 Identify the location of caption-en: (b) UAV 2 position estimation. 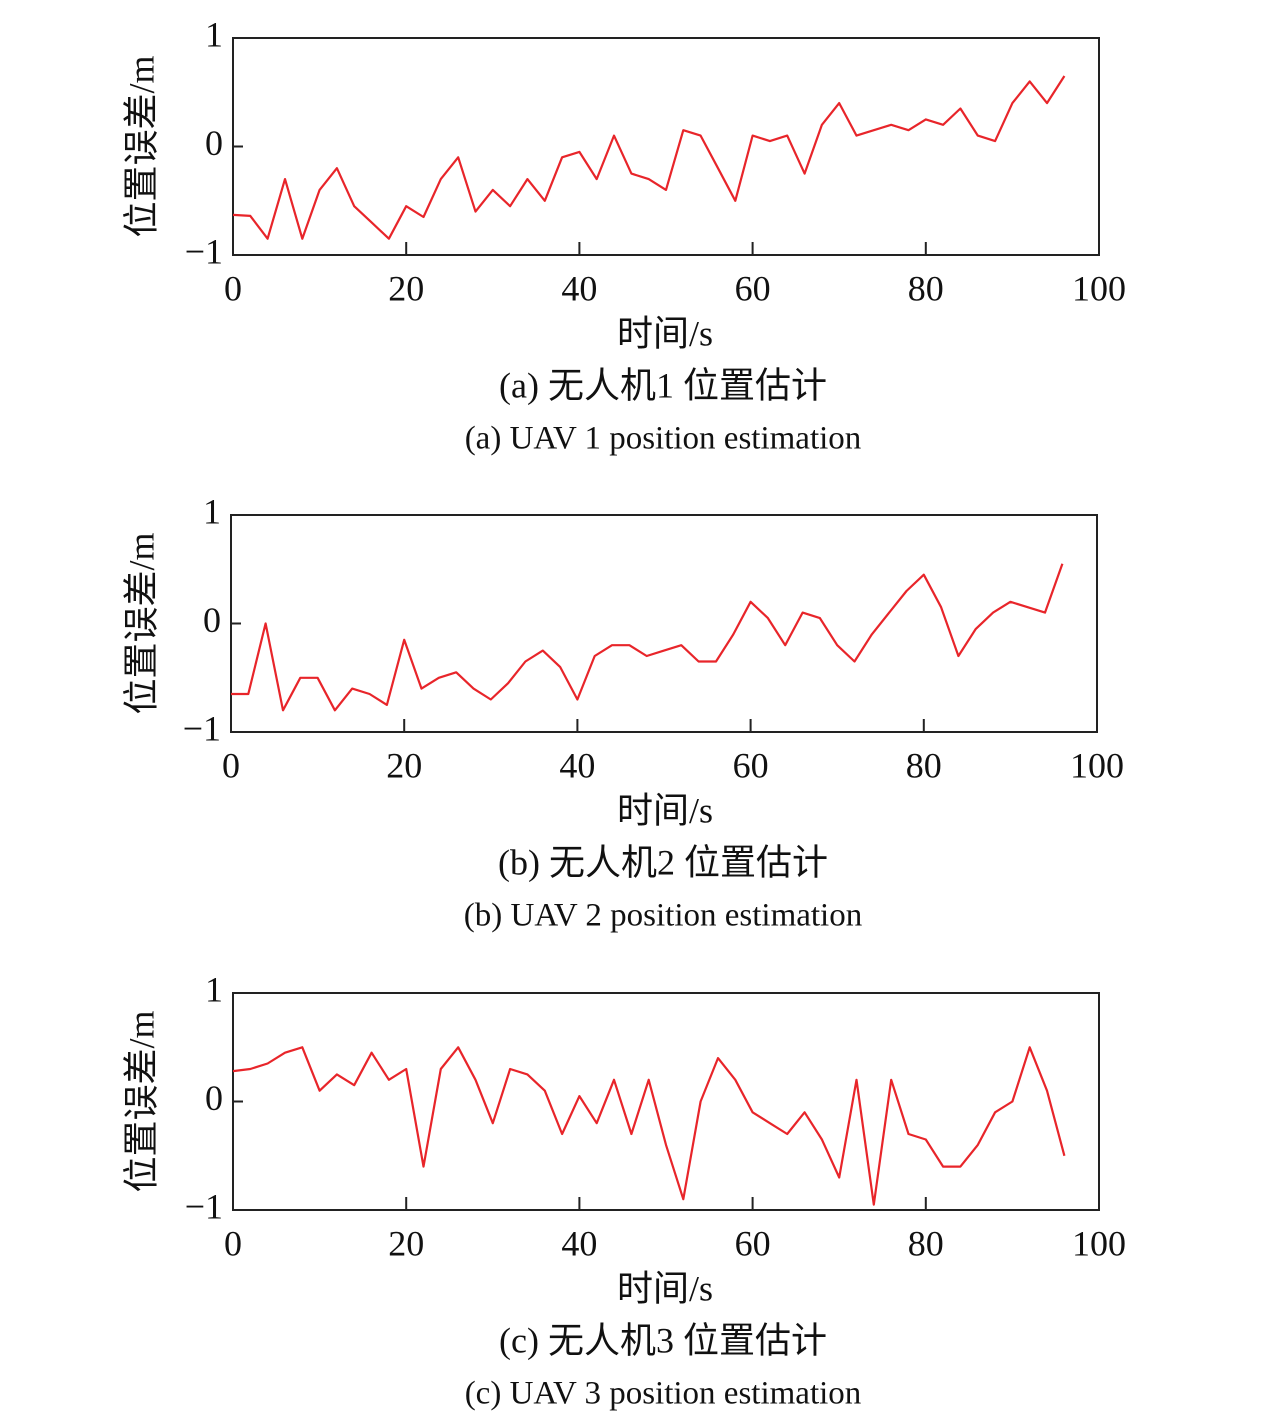
(663, 916).